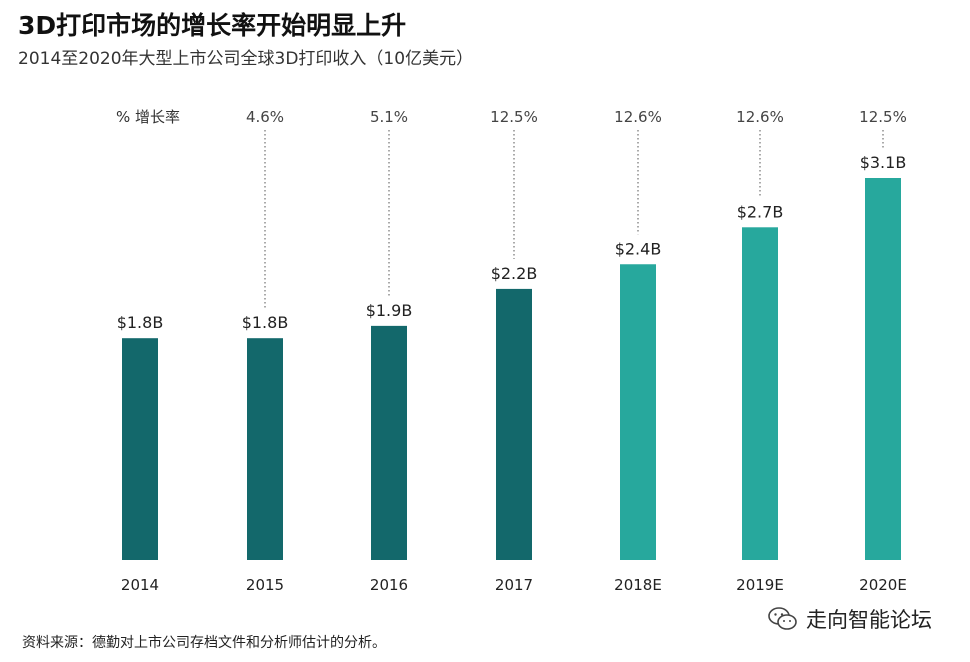 This screenshot has height=662, width=970. What do you see at coordinates (883, 162) in the screenshot?
I see `value-label-2020E: $3.1B` at bounding box center [883, 162].